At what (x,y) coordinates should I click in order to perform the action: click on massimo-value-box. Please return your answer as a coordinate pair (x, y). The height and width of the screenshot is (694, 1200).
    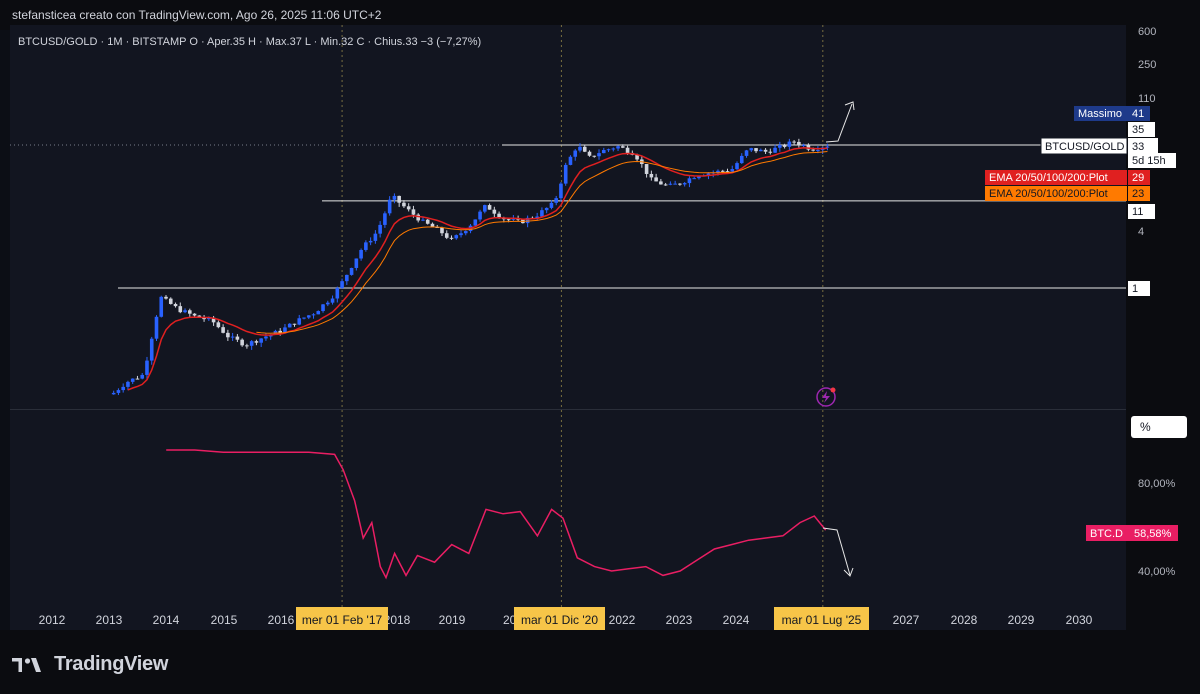
    Looking at the image, I should click on (1139, 113).